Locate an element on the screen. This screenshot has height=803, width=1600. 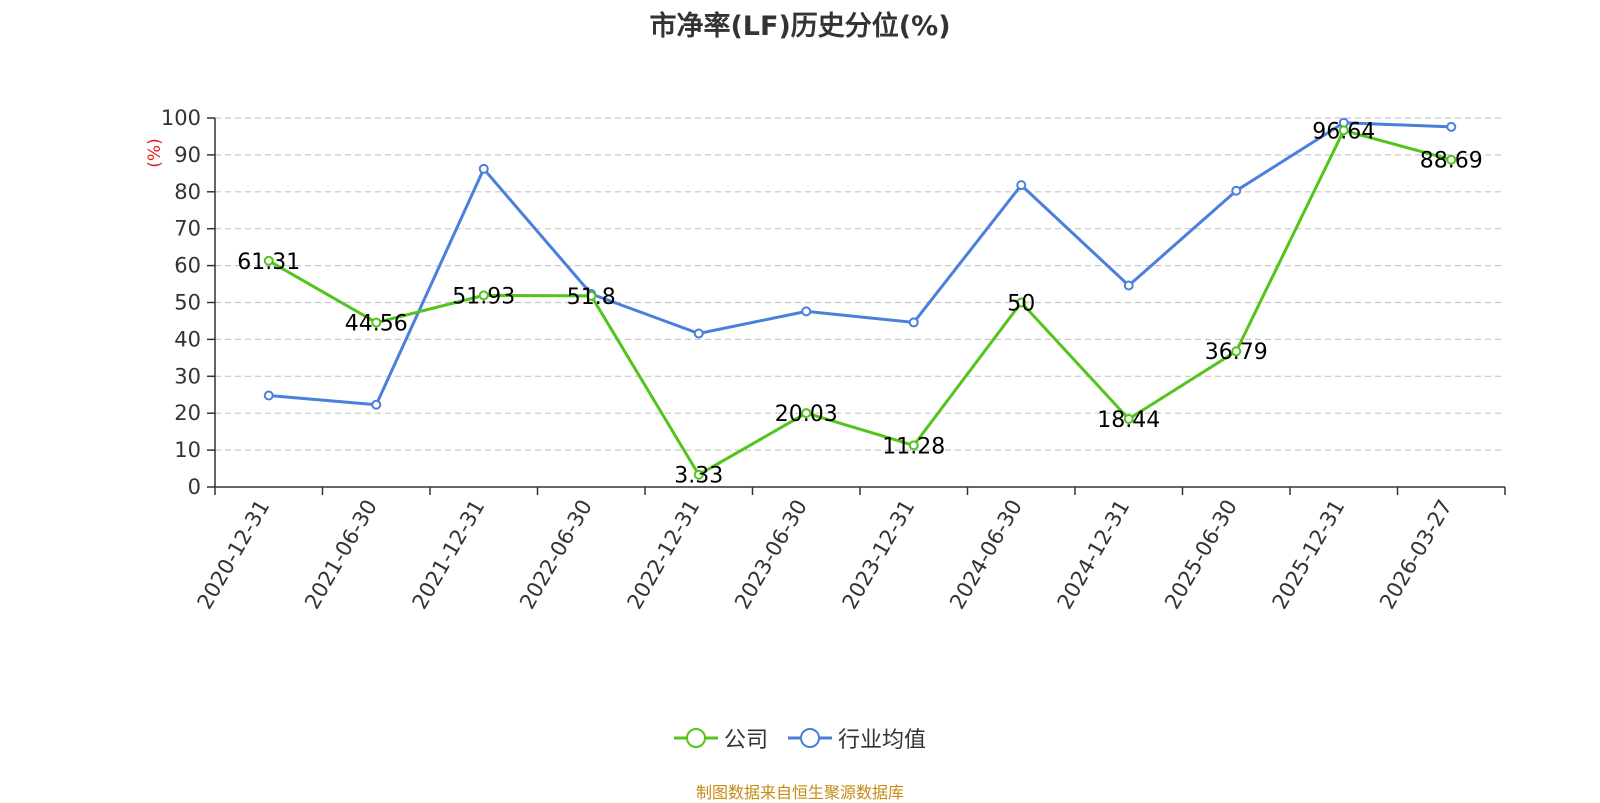
data-label: 96.64 is located at coordinates (1343, 131).